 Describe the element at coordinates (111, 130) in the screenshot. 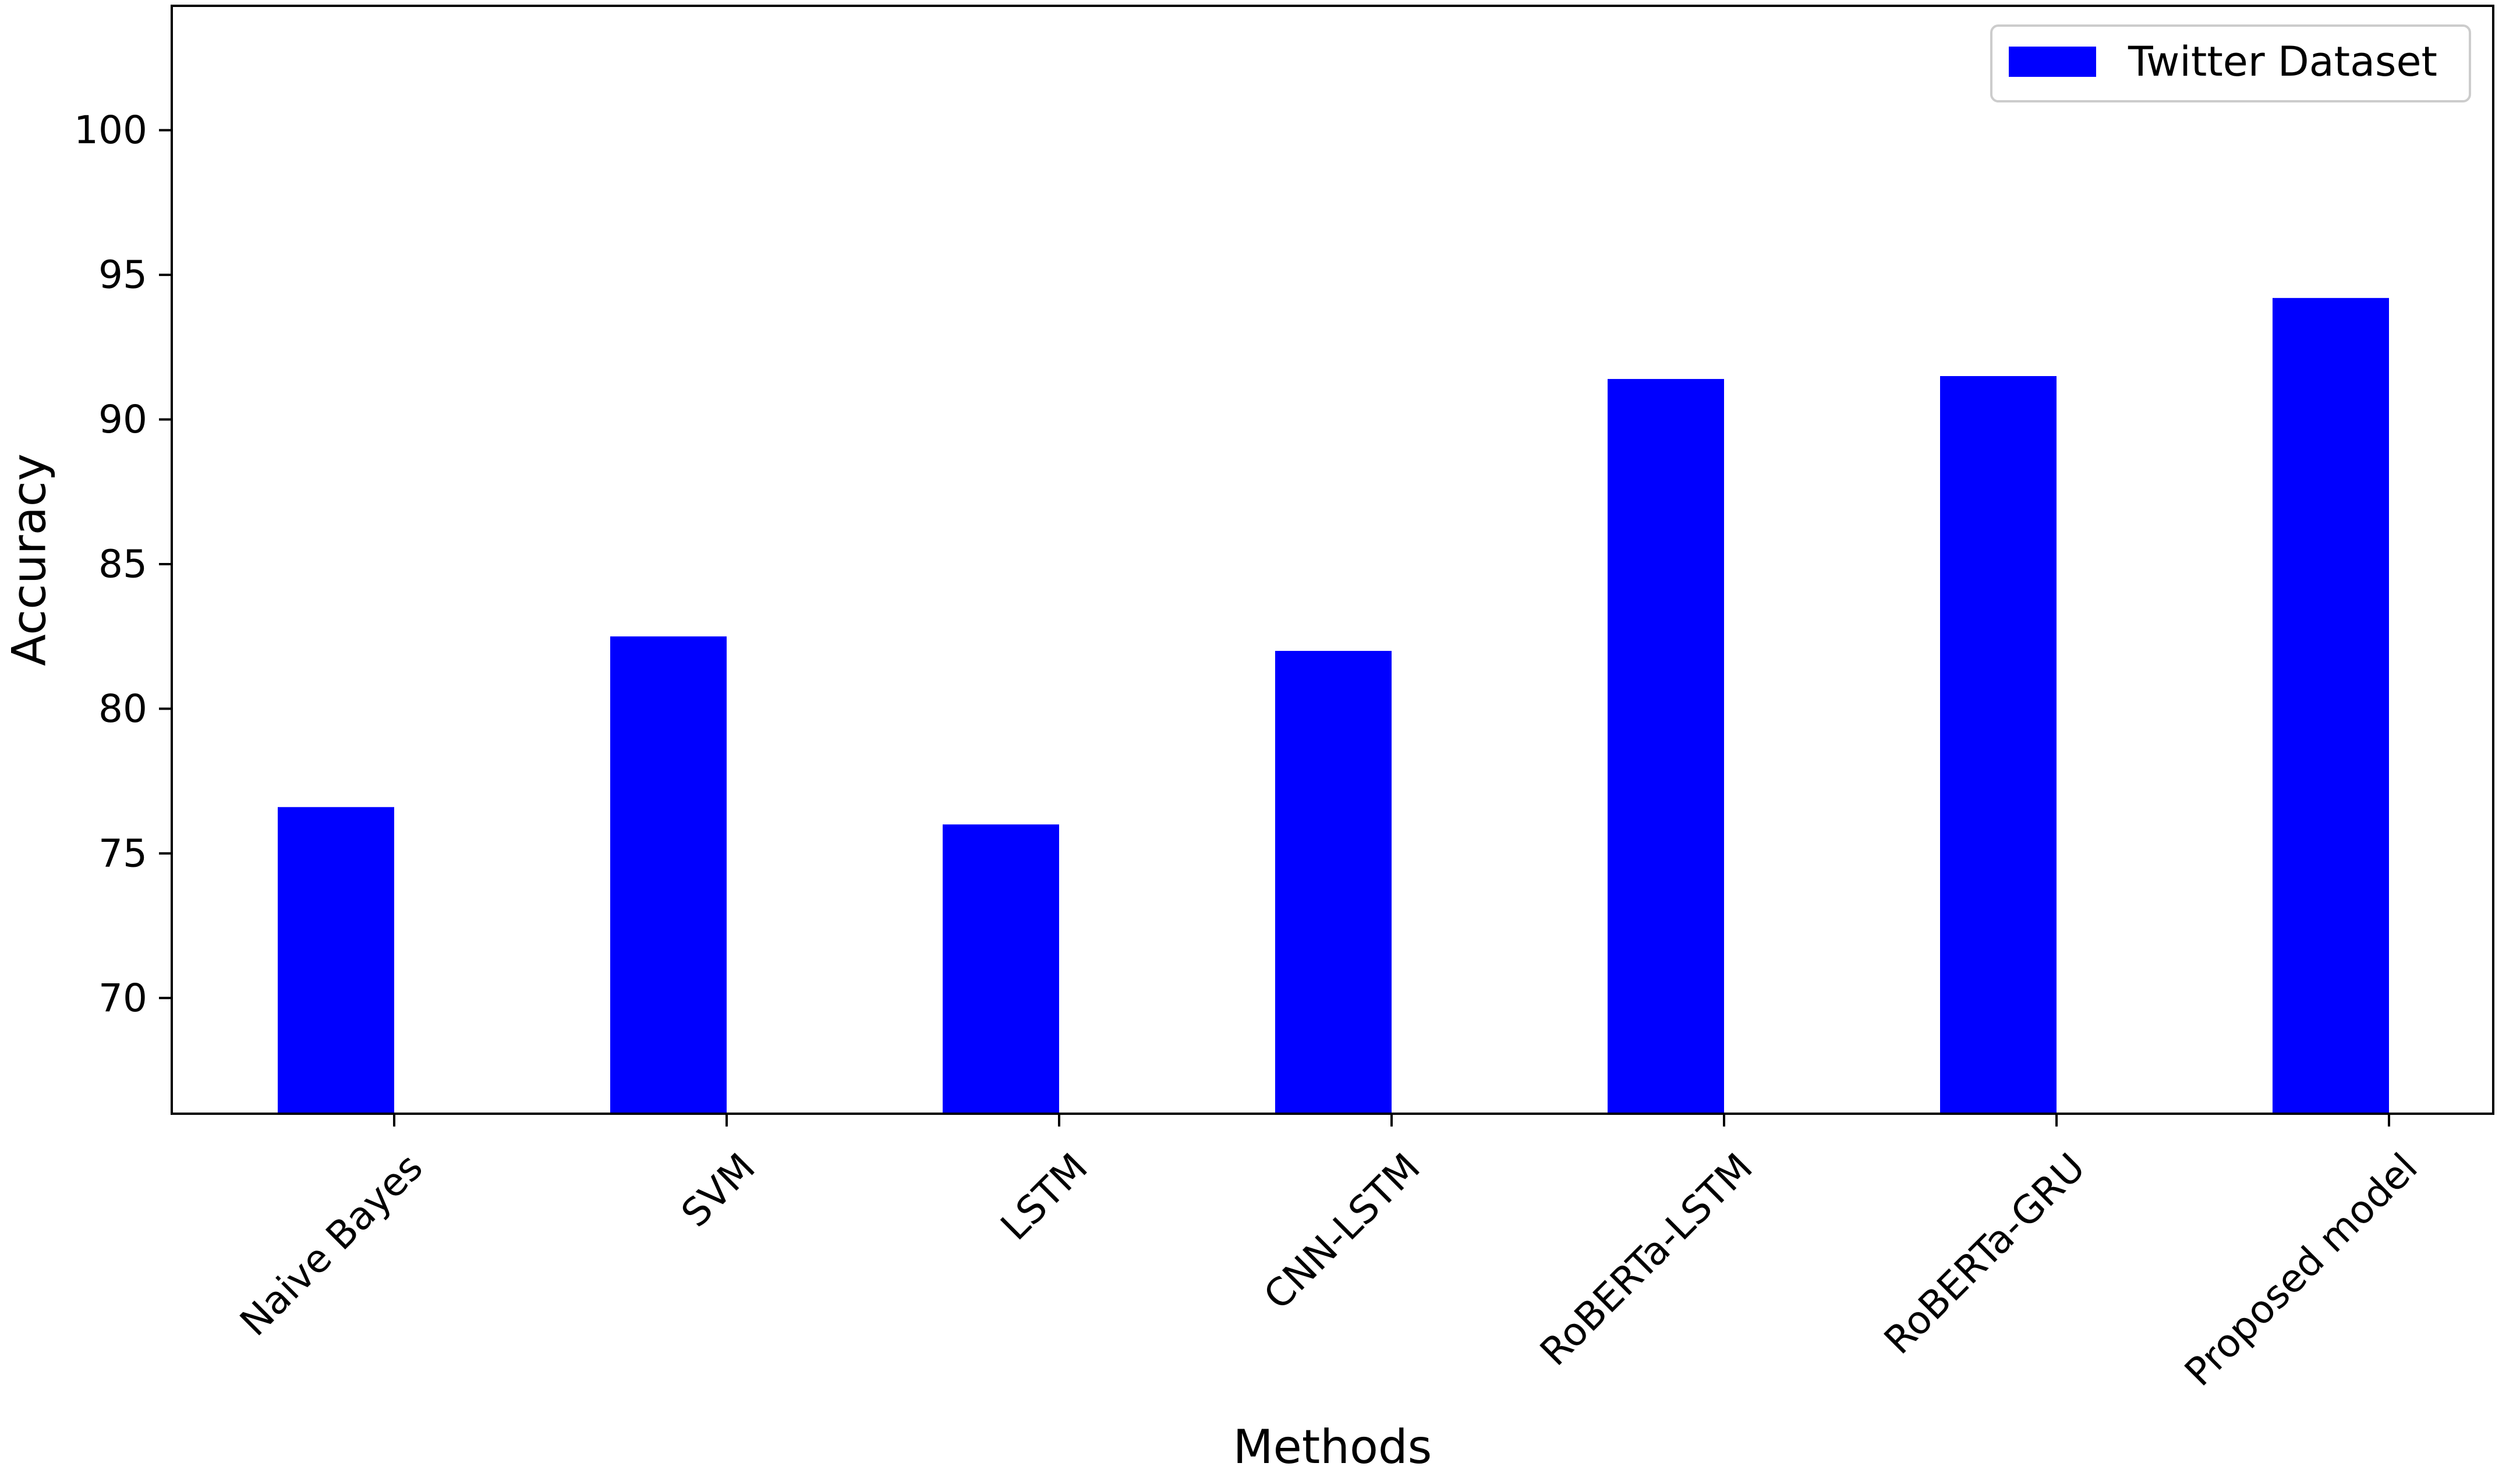

I see `y-tick-label: 100` at that location.